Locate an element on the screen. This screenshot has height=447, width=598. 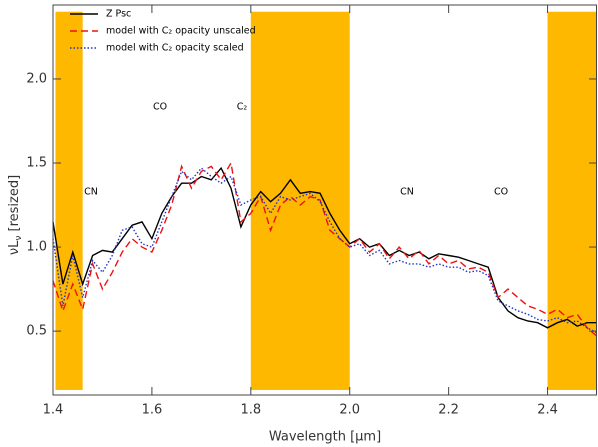
y-axis-label: νLν [resized] is located at coordinates (15, 215).